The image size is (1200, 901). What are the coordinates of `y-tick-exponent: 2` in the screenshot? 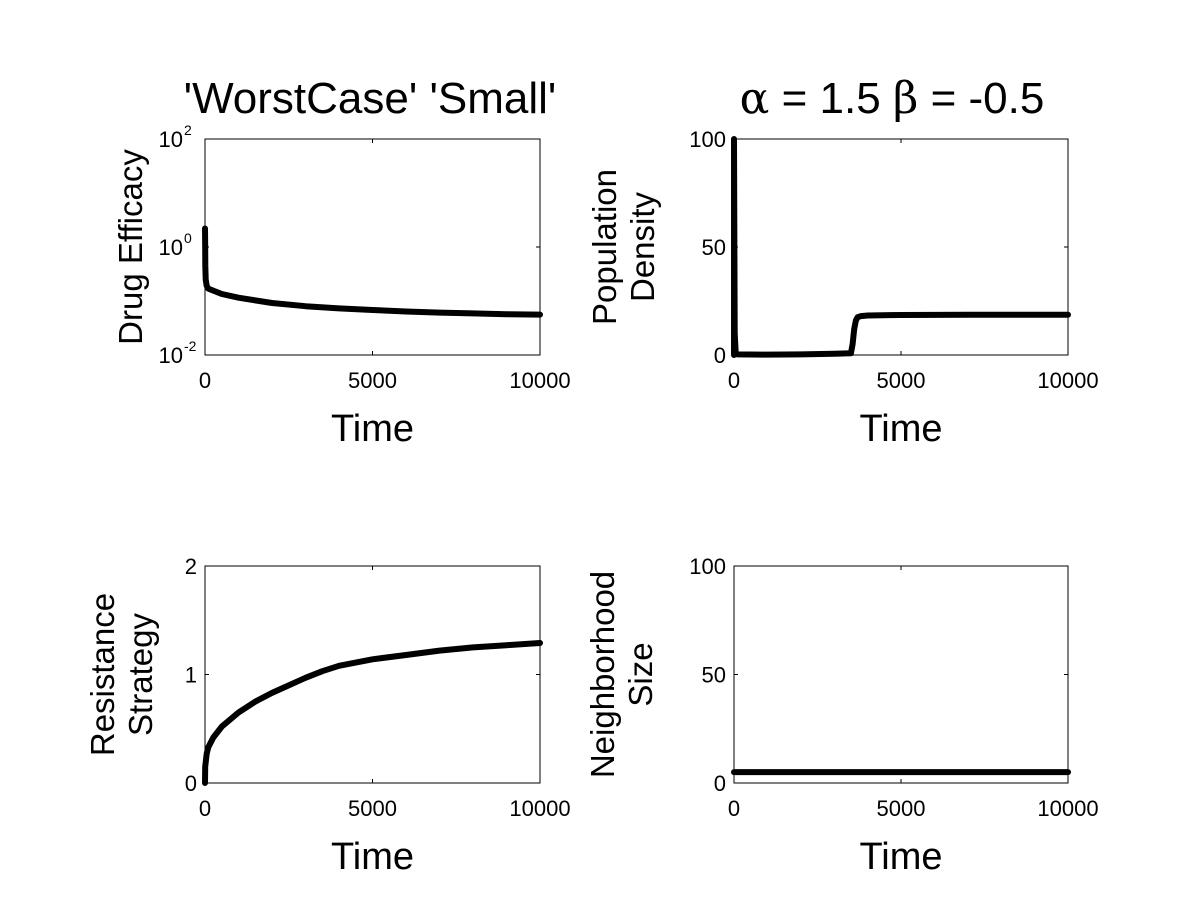 It's located at (188, 130).